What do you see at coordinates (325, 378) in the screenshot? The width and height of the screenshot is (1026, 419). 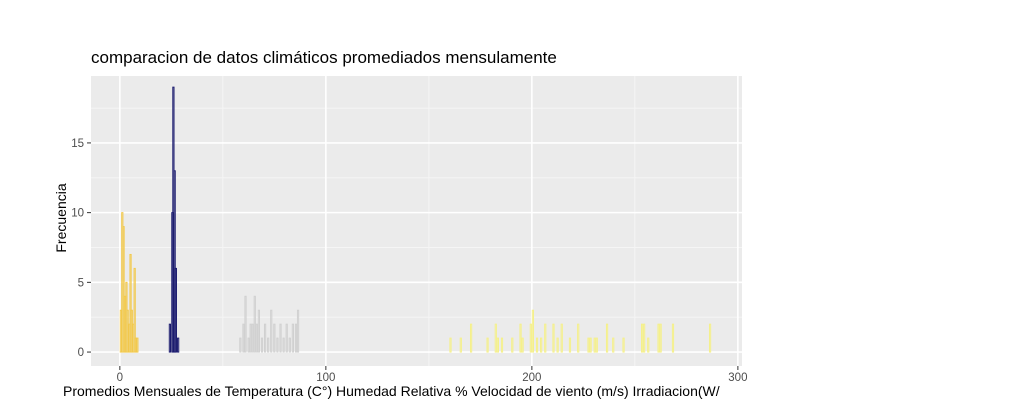 I see `x-tick-label: 100` at bounding box center [325, 378].